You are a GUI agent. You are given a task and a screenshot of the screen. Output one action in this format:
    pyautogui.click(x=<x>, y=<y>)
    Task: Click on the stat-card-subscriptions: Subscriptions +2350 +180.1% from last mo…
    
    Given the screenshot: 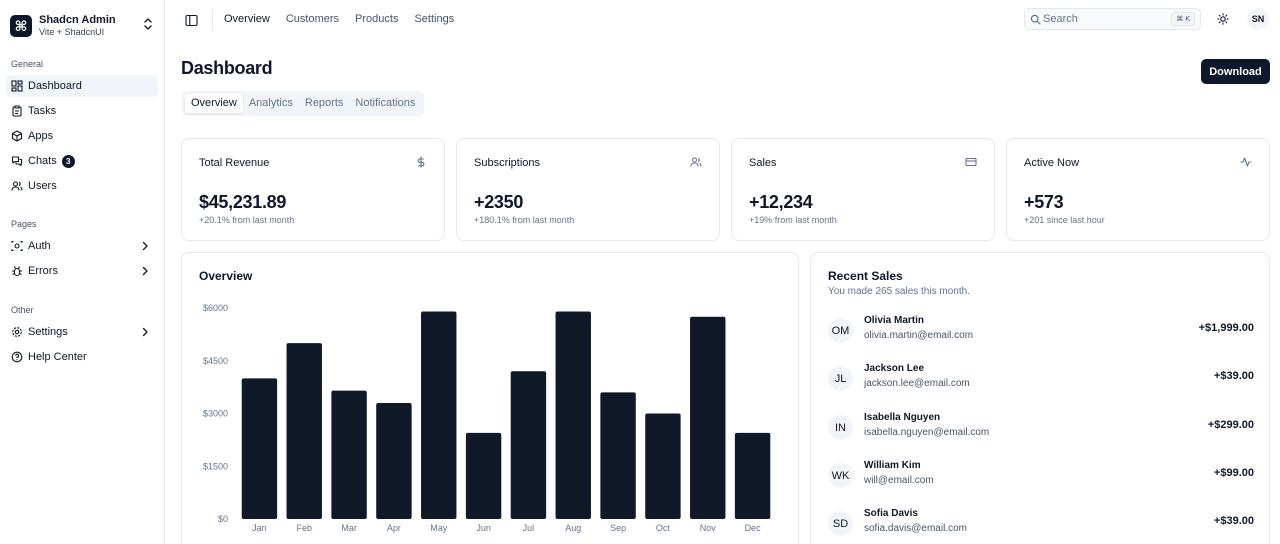 What is the action you would take?
    pyautogui.click(x=588, y=189)
    